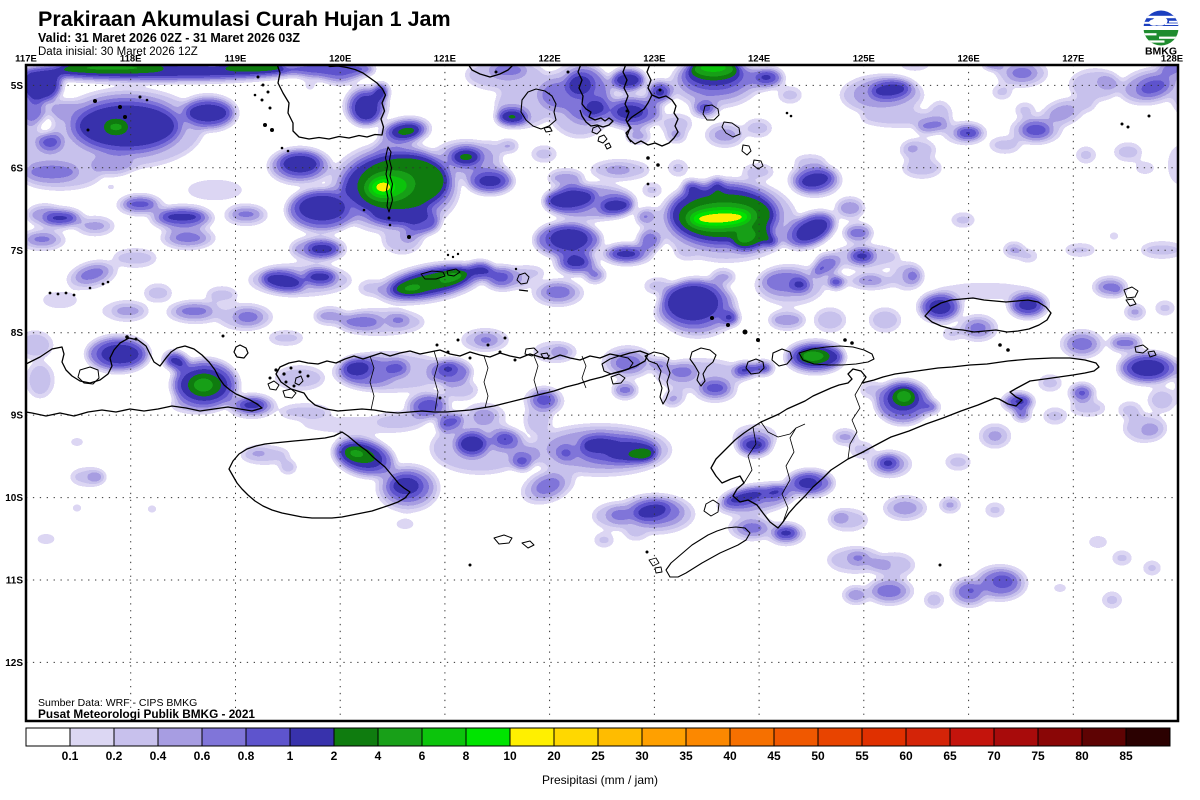 Image resolution: width=1200 pixels, height=800 pixels. What do you see at coordinates (969, 59) in the screenshot?
I see `svg-text: 126E` at bounding box center [969, 59].